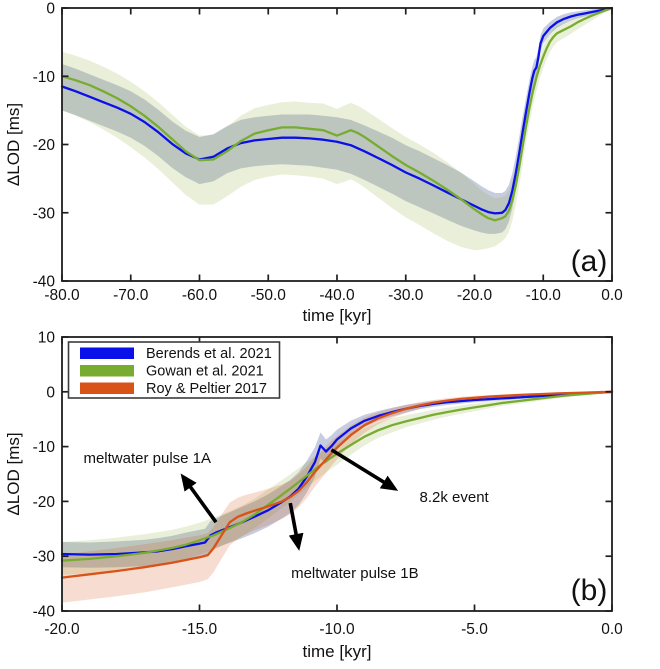 Image resolution: width=660 pixels, height=669 pixels. I want to click on x-tick-label: -50.0, so click(269, 295).